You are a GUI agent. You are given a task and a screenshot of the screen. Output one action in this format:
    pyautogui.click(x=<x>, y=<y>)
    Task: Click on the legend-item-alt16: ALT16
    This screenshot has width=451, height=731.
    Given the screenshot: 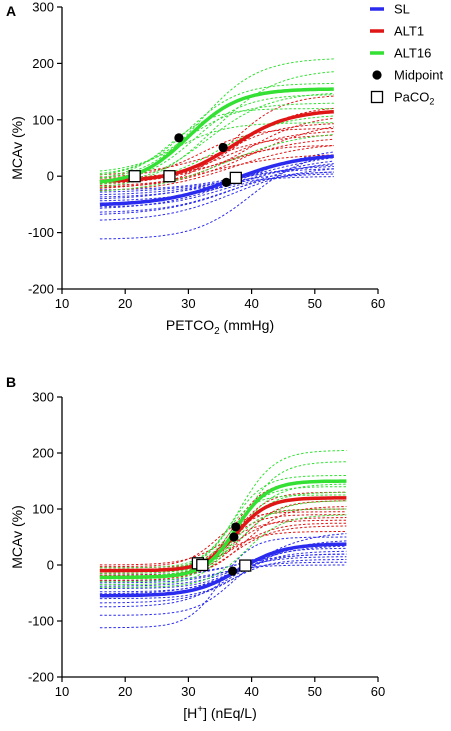 What is the action you would take?
    pyautogui.click(x=400, y=53)
    